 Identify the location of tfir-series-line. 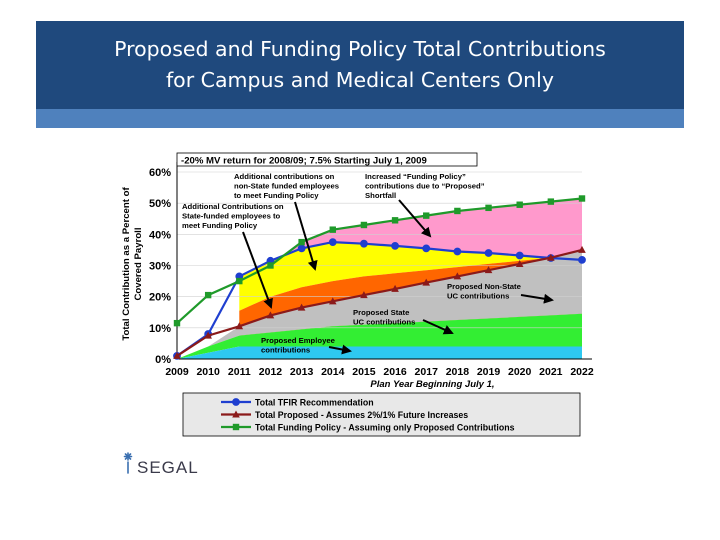
(379, 298).